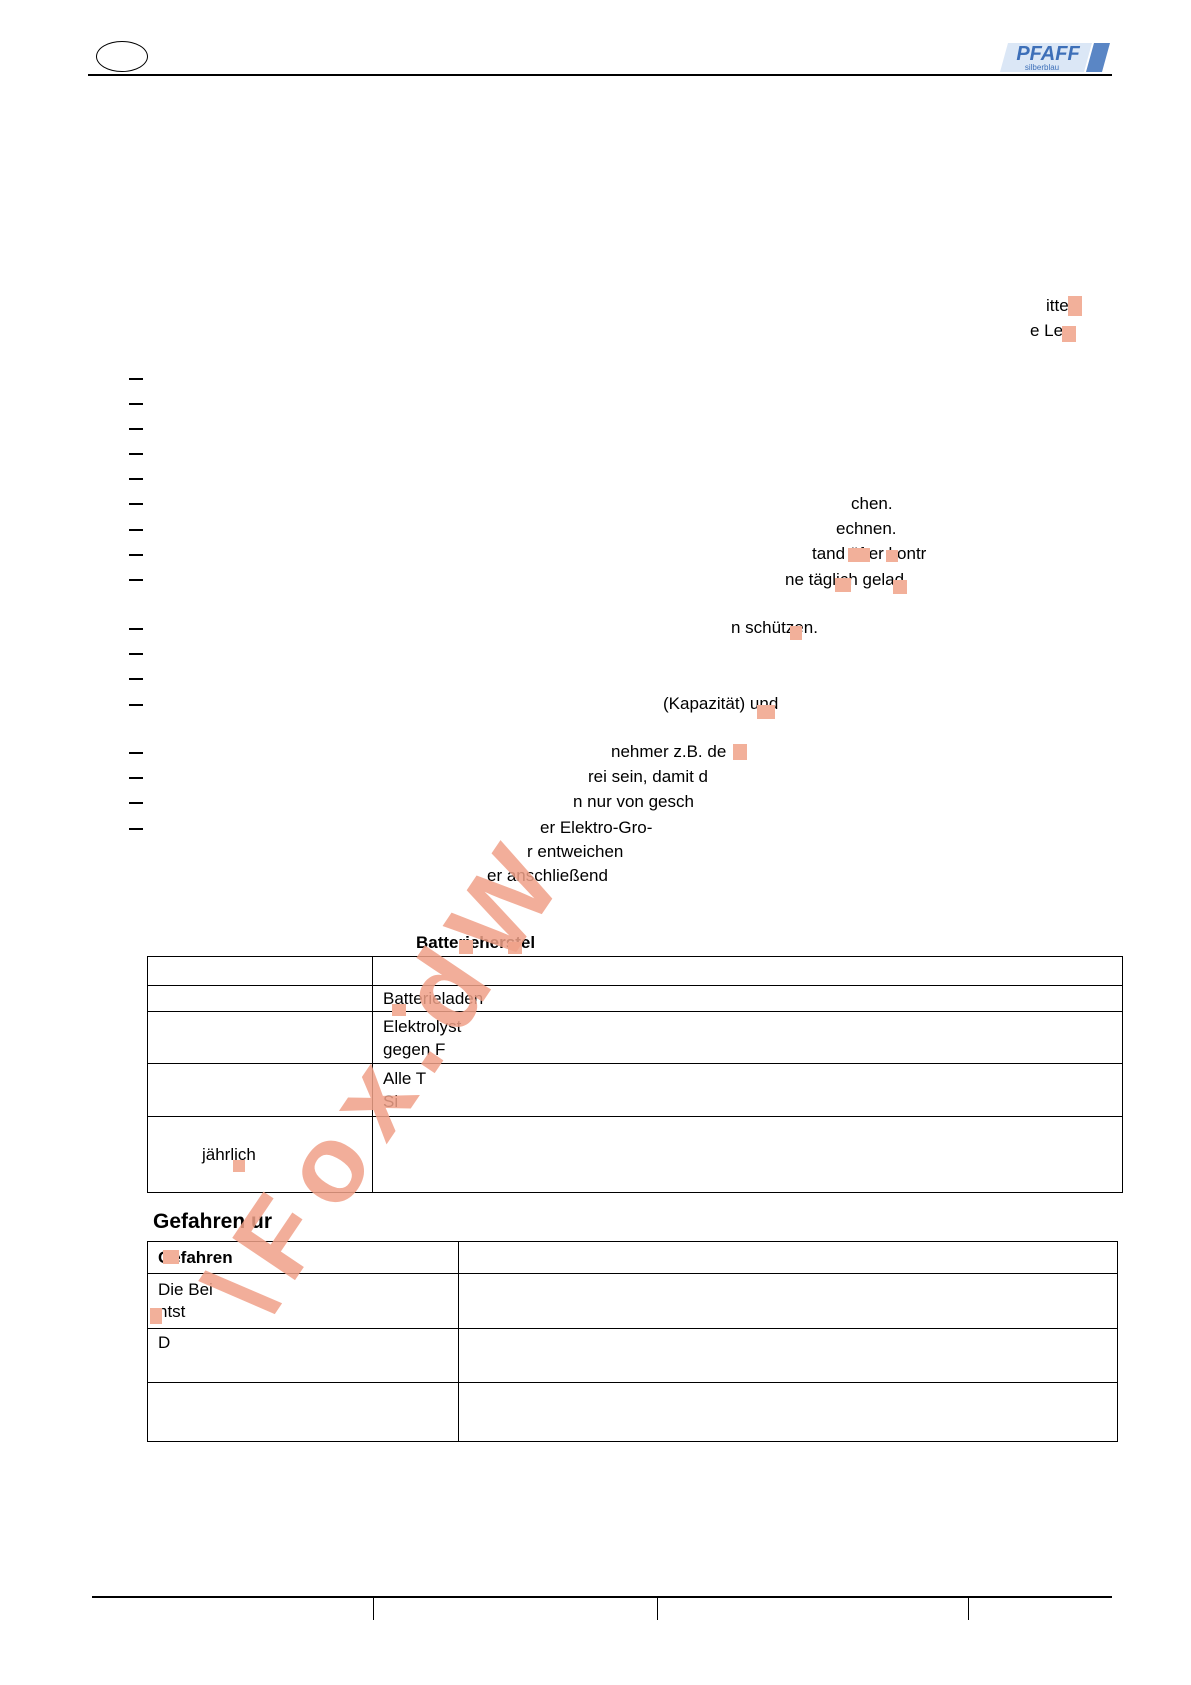 The height and width of the screenshot is (1685, 1191). I want to click on list-fragment: n schützen., so click(774, 627).